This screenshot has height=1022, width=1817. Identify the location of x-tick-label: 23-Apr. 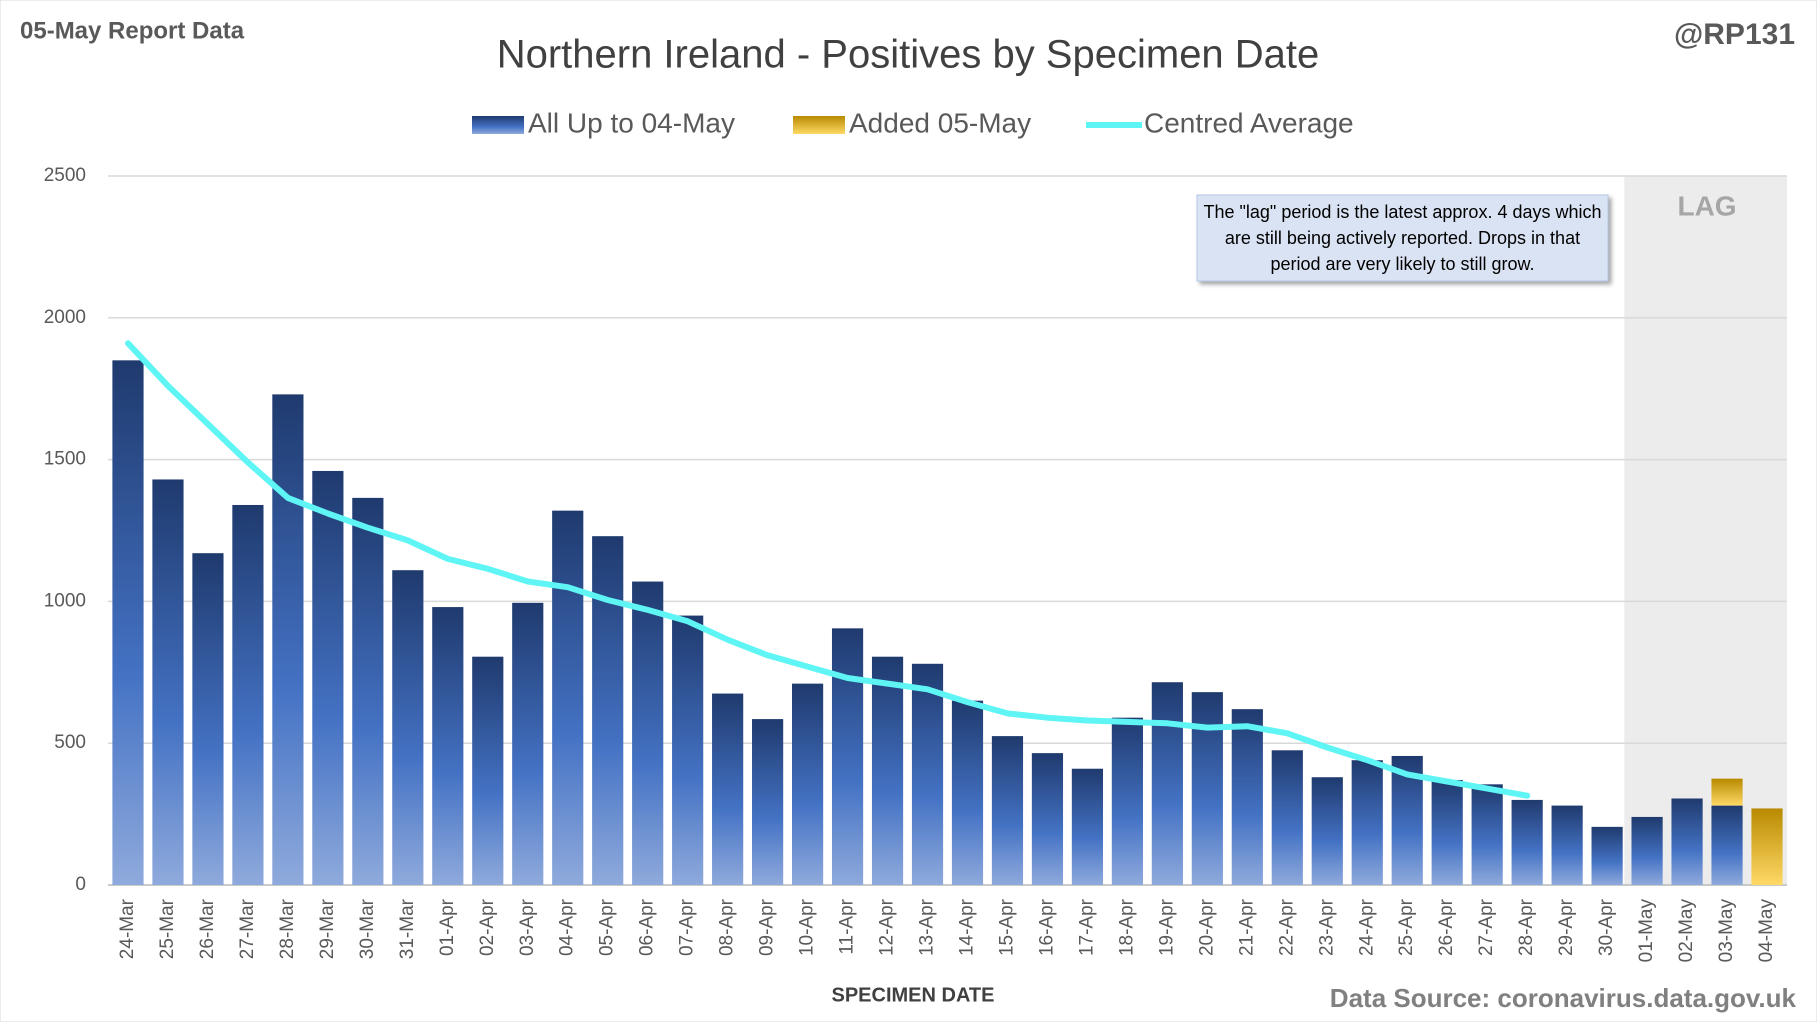
(1326, 927).